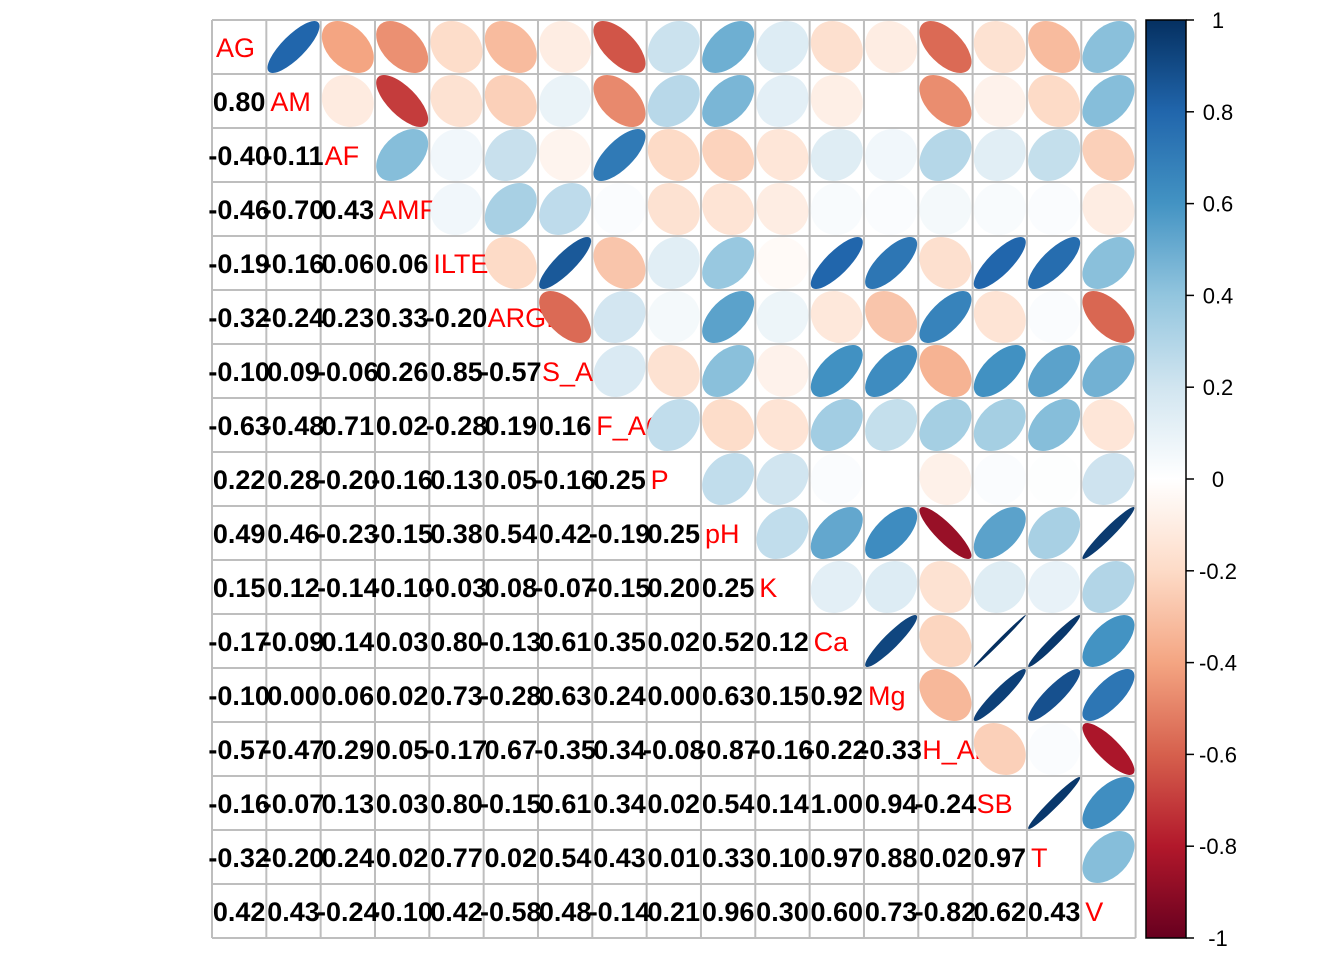 The width and height of the screenshot is (1344, 960). Describe the element at coordinates (673, 425) in the screenshot. I see `ellipse-f_ag-p` at that location.